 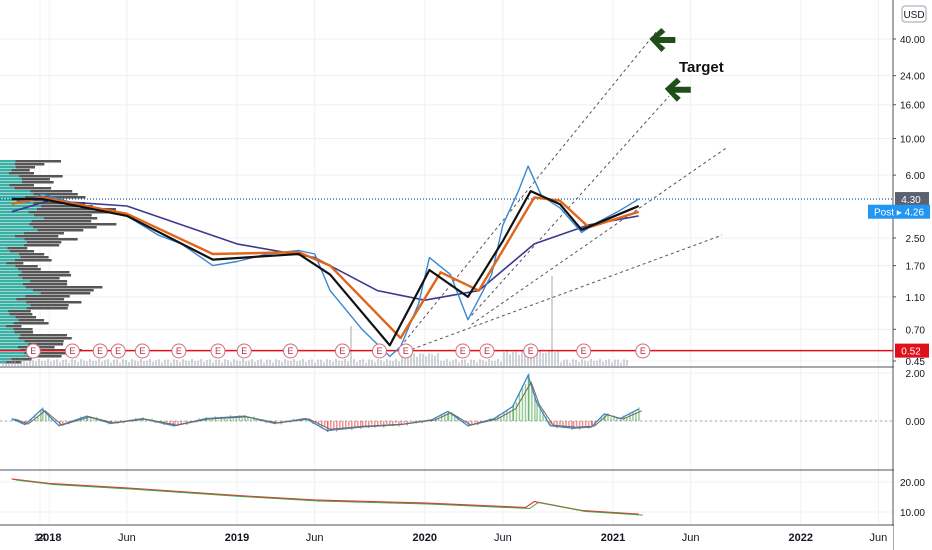 What do you see at coordinates (912, 139) in the screenshot?
I see `price-axis-label: 10.00` at bounding box center [912, 139].